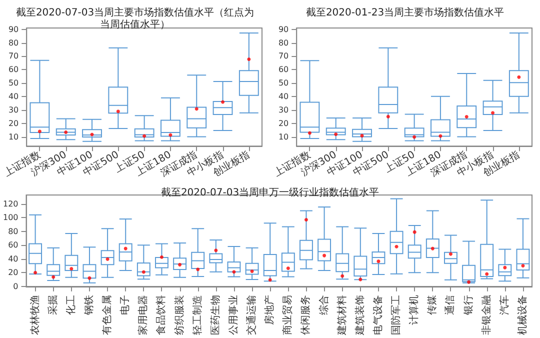  What do you see at coordinates (432, 305) in the screenshot?
I see `x-tick-label: 传媒` at bounding box center [432, 305].